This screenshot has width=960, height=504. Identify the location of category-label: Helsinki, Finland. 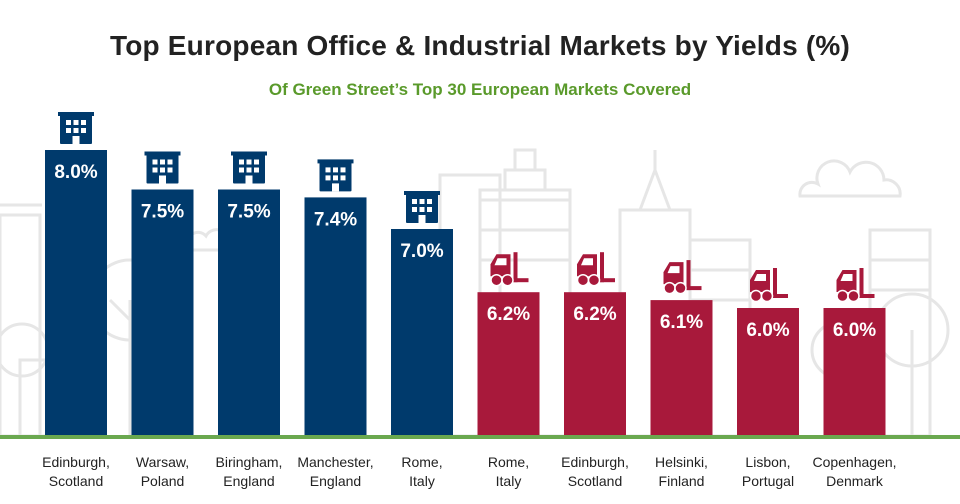
(681, 471).